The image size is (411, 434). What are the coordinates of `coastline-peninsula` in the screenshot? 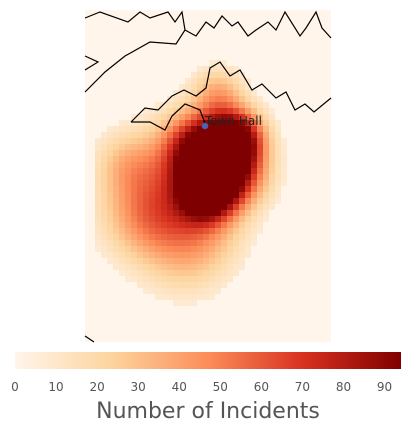 It's located at (231, 92).